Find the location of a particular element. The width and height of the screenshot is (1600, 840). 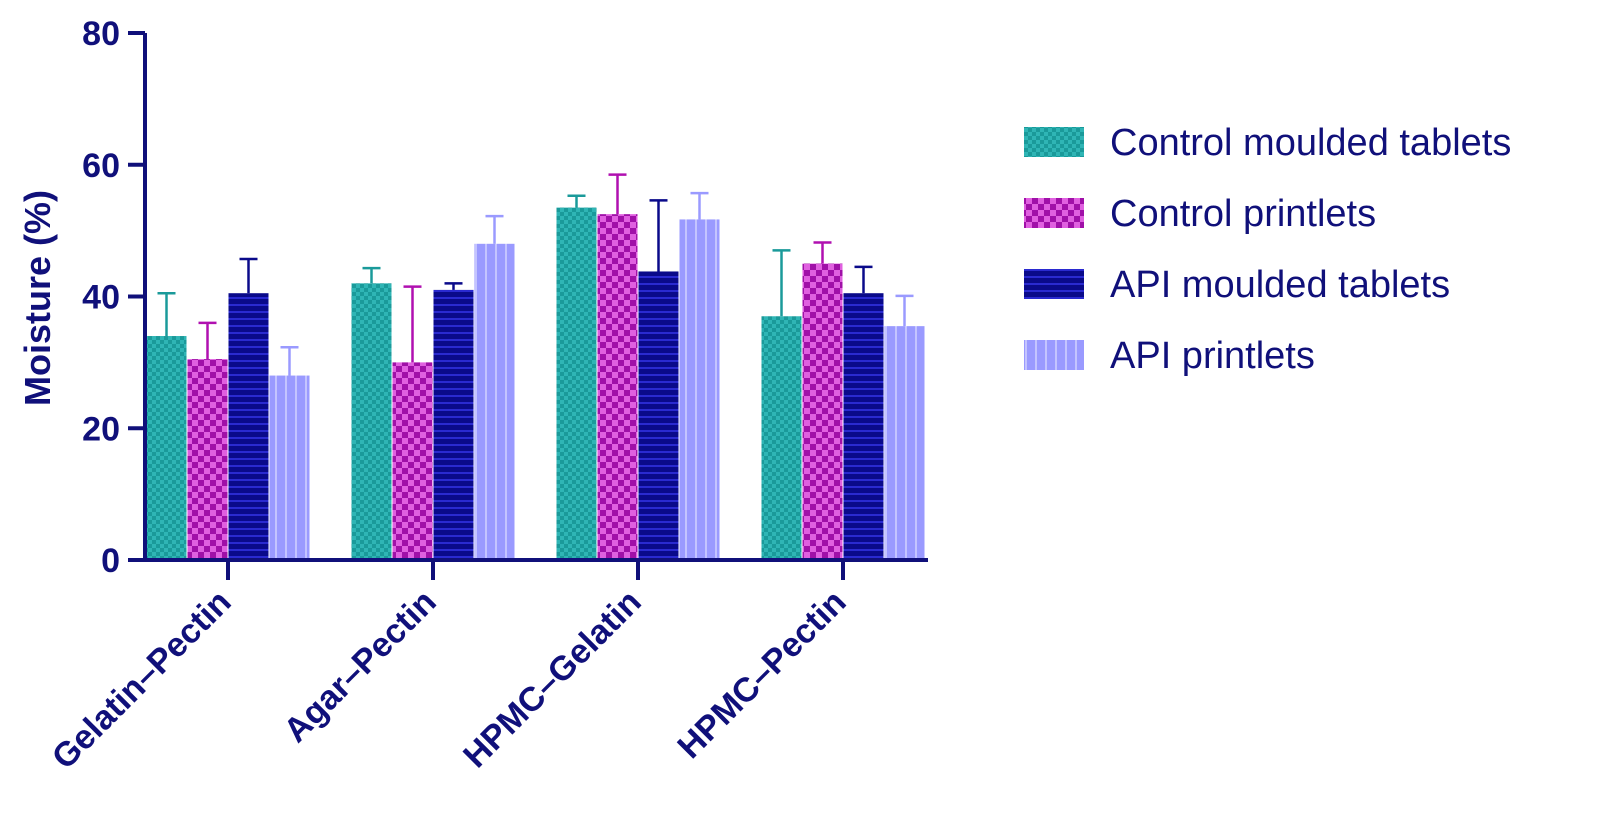

legend-label-0: Control moulded tablets is located at coordinates (1310, 143).